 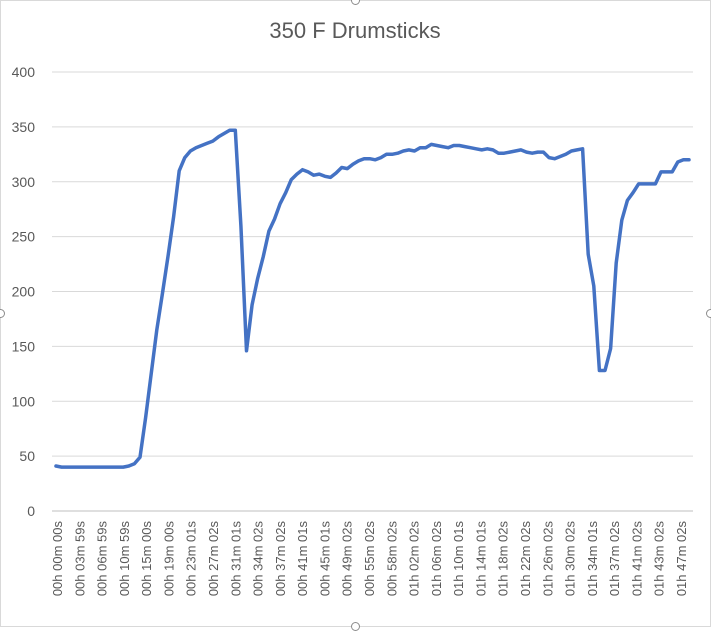 I want to click on x-tick-label: 00h 31m 01s, so click(x=235, y=559).